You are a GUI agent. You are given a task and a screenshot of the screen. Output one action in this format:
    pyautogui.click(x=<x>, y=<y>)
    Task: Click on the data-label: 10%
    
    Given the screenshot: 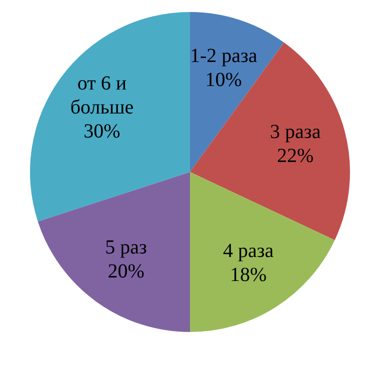 What is the action you would take?
    pyautogui.click(x=223, y=79)
    